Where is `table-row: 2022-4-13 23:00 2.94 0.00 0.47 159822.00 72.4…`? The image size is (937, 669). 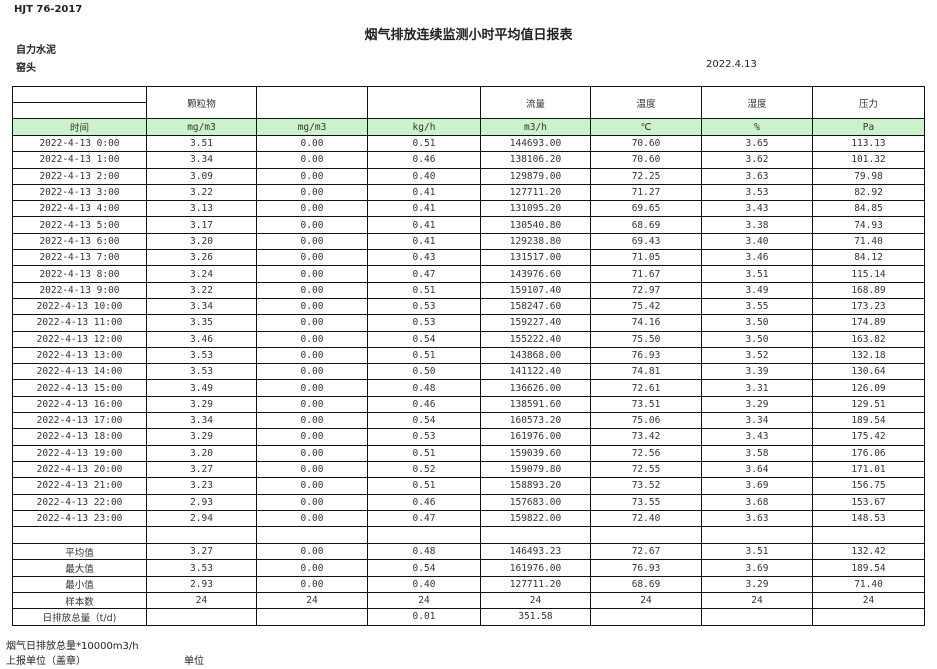 table-row: 2022-4-13 23:00 2.94 0.00 0.47 159822.00 72.4… is located at coordinates (468, 518).